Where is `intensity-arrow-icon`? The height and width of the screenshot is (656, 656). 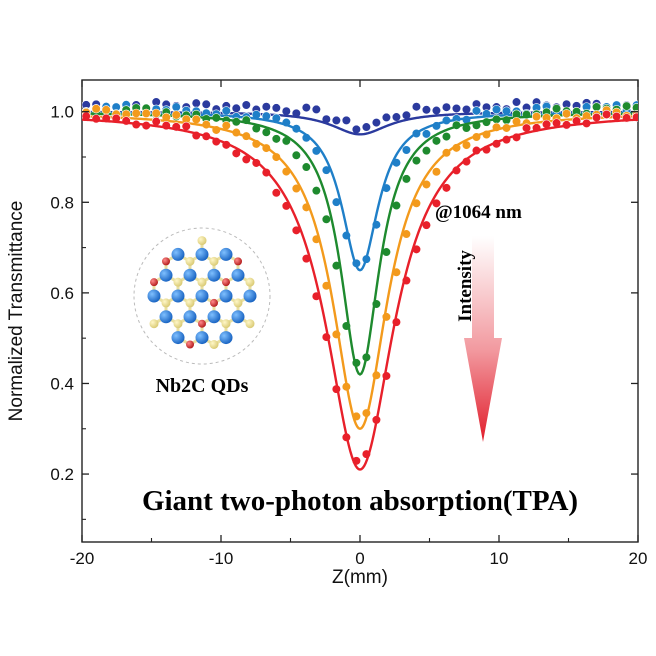 intensity-arrow-icon is located at coordinates (483, 339).